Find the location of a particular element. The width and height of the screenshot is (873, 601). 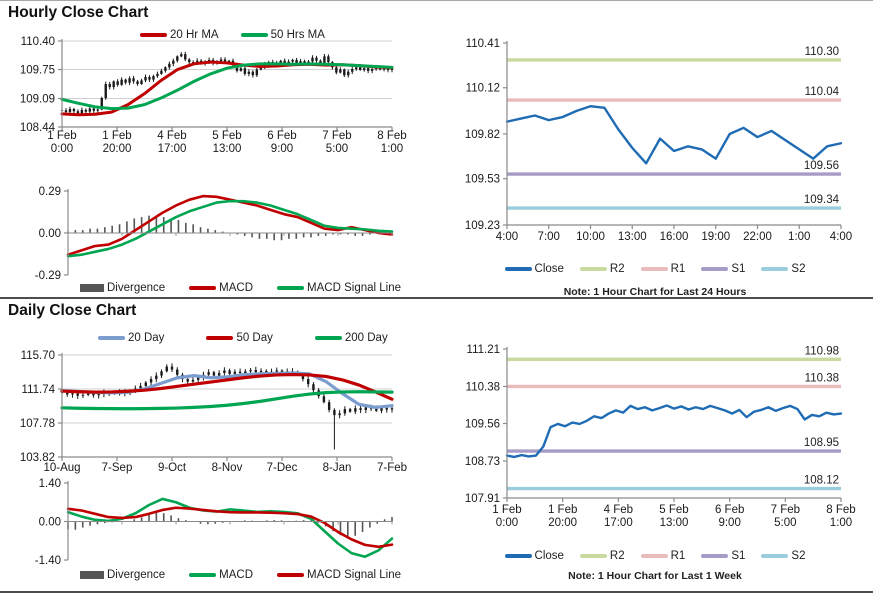

svg-text: 110.38 is located at coordinates (483, 387).